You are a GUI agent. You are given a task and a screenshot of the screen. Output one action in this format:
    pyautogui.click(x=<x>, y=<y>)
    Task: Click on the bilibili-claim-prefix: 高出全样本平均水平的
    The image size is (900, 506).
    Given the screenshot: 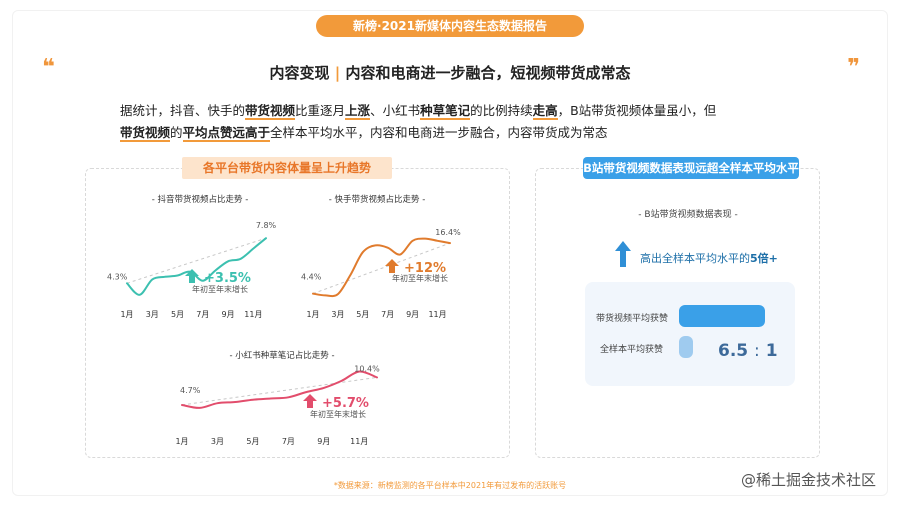 What is the action you would take?
    pyautogui.click(x=695, y=258)
    